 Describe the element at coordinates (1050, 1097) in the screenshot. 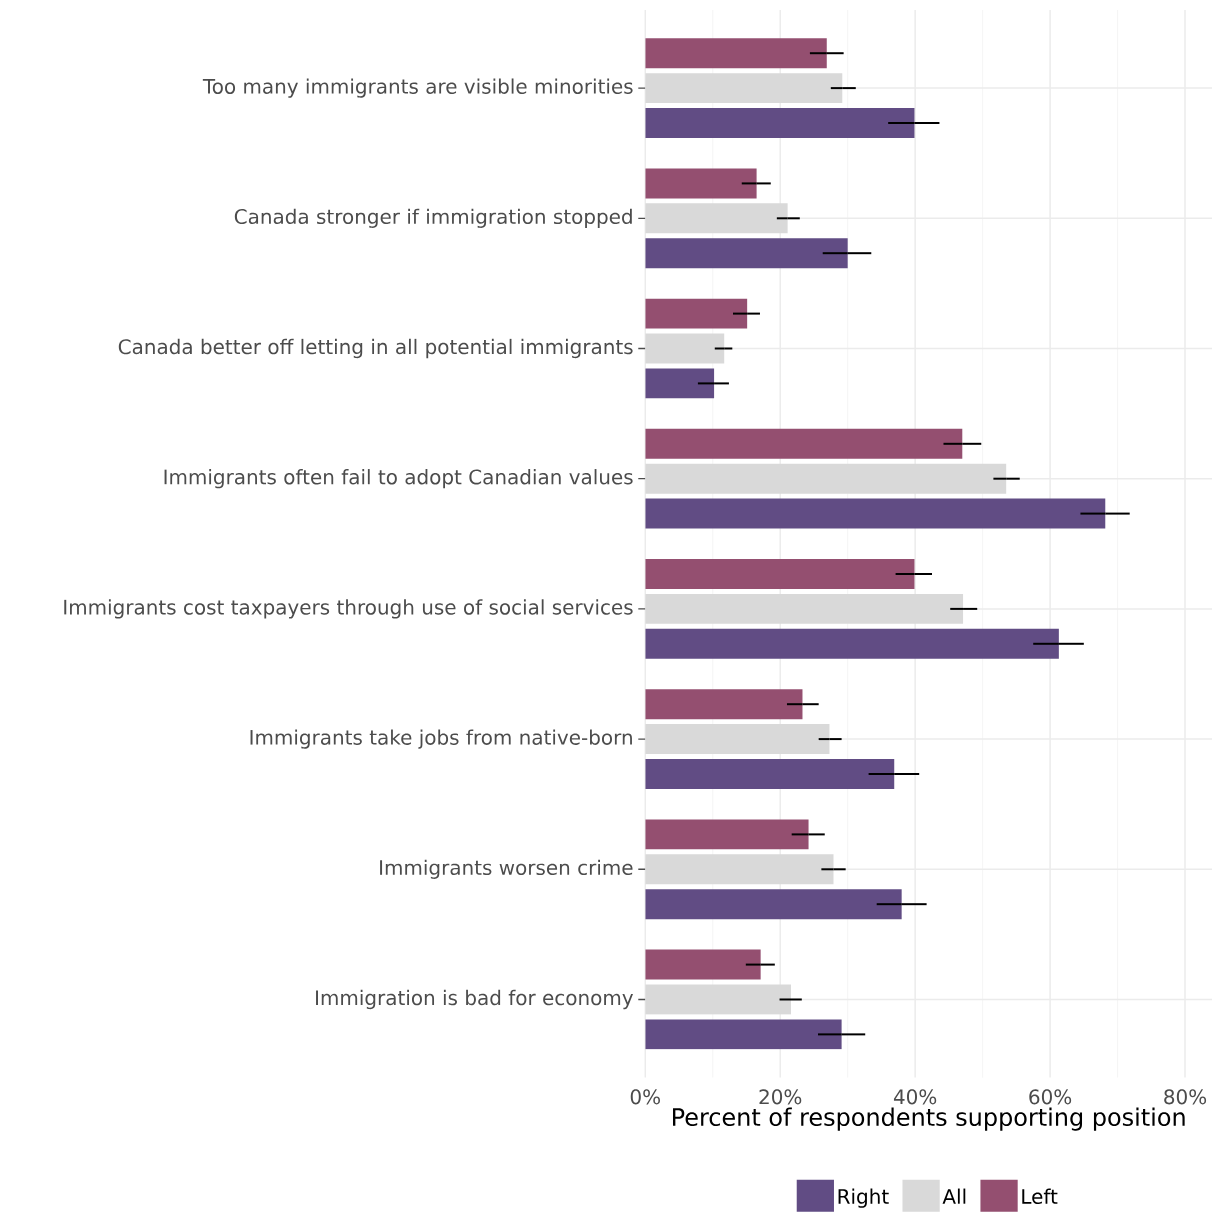

I see `x-tick-label: 60%` at that location.